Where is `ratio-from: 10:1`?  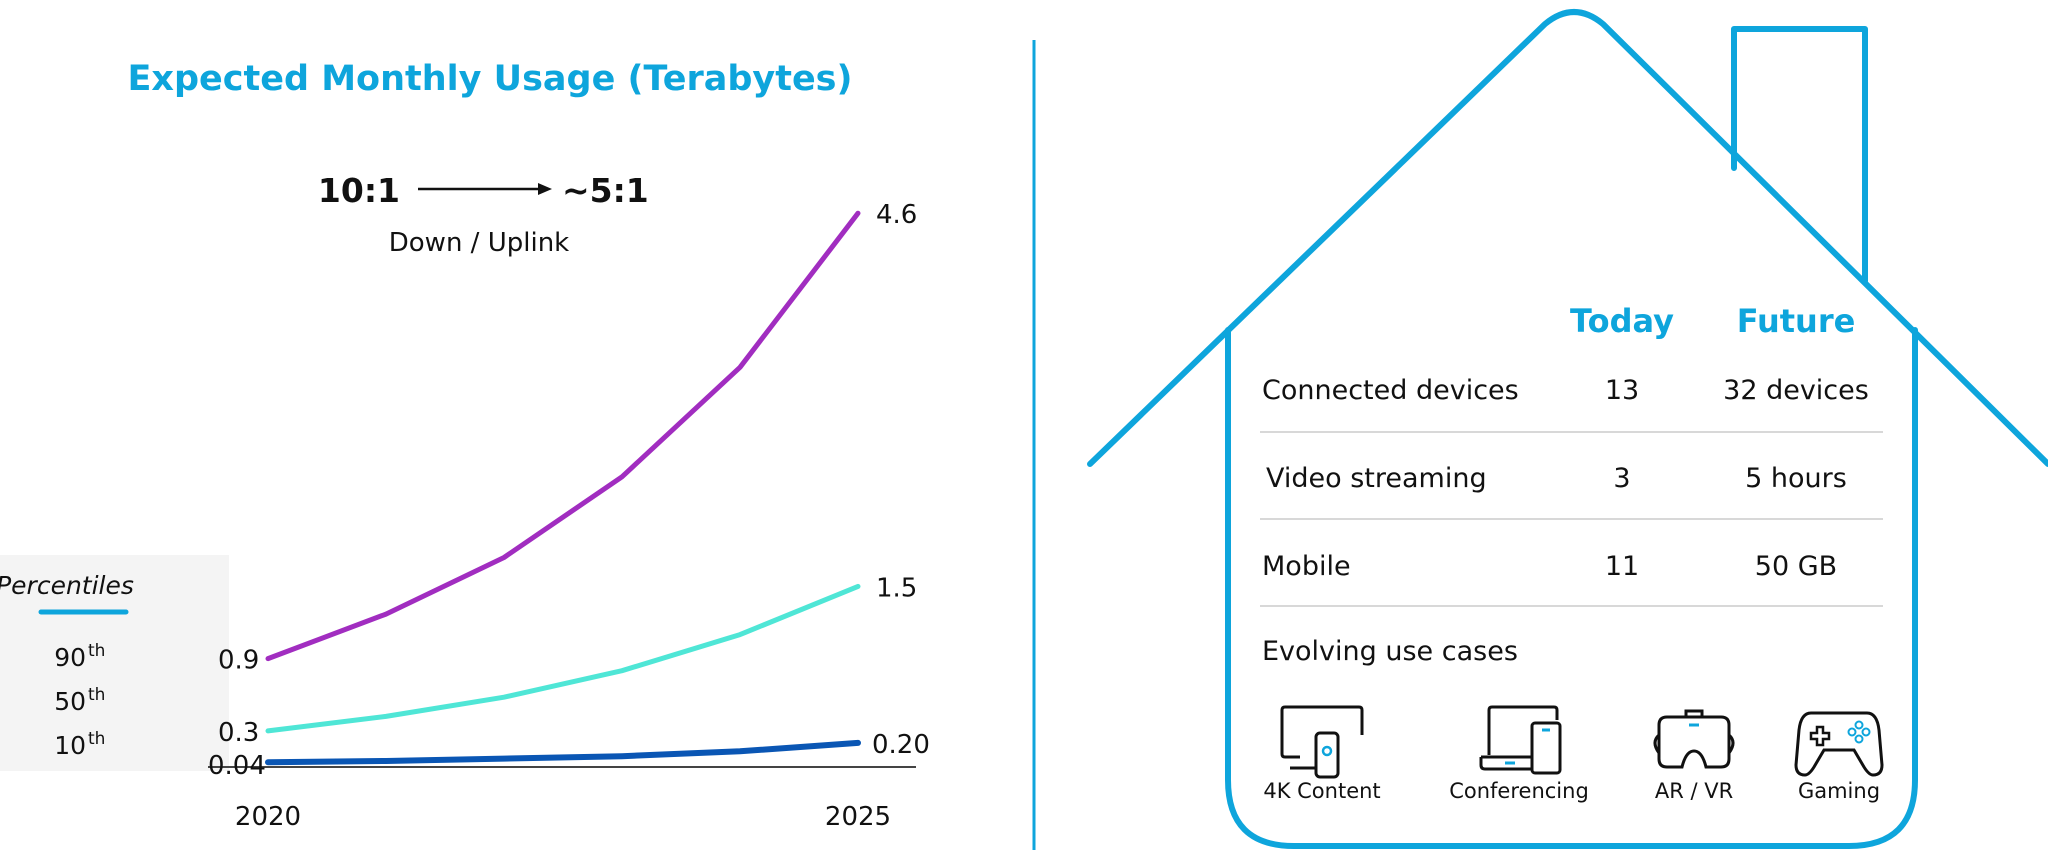 ratio-from: 10:1 is located at coordinates (359, 190).